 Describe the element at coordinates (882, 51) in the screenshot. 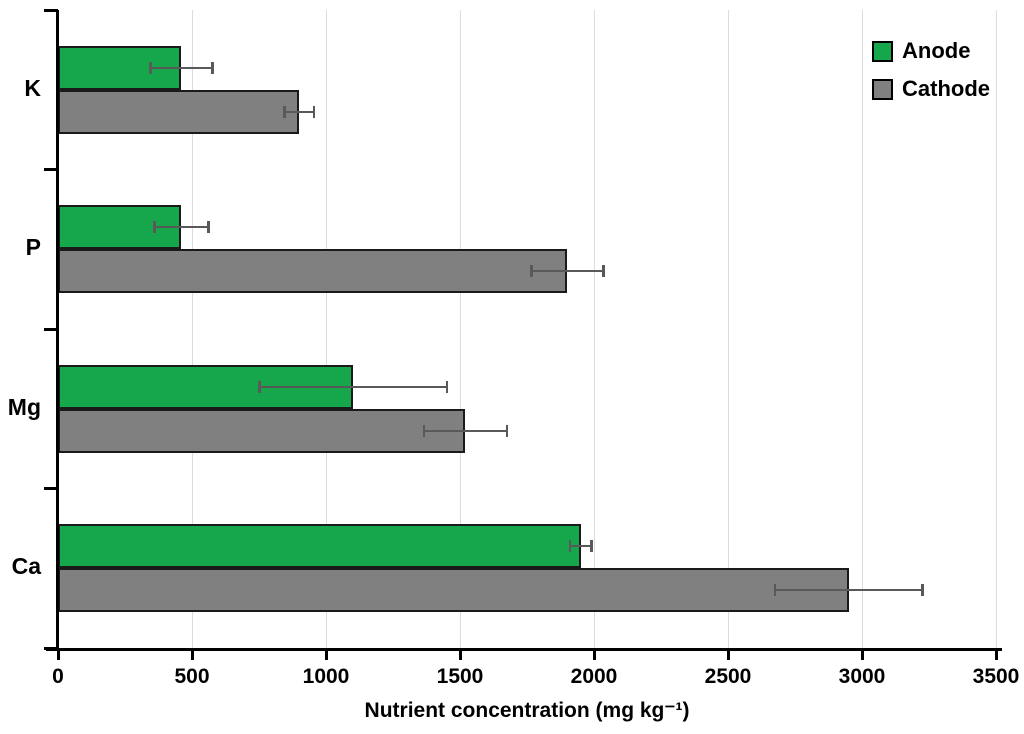

I see `legend-swatch-anode` at that location.